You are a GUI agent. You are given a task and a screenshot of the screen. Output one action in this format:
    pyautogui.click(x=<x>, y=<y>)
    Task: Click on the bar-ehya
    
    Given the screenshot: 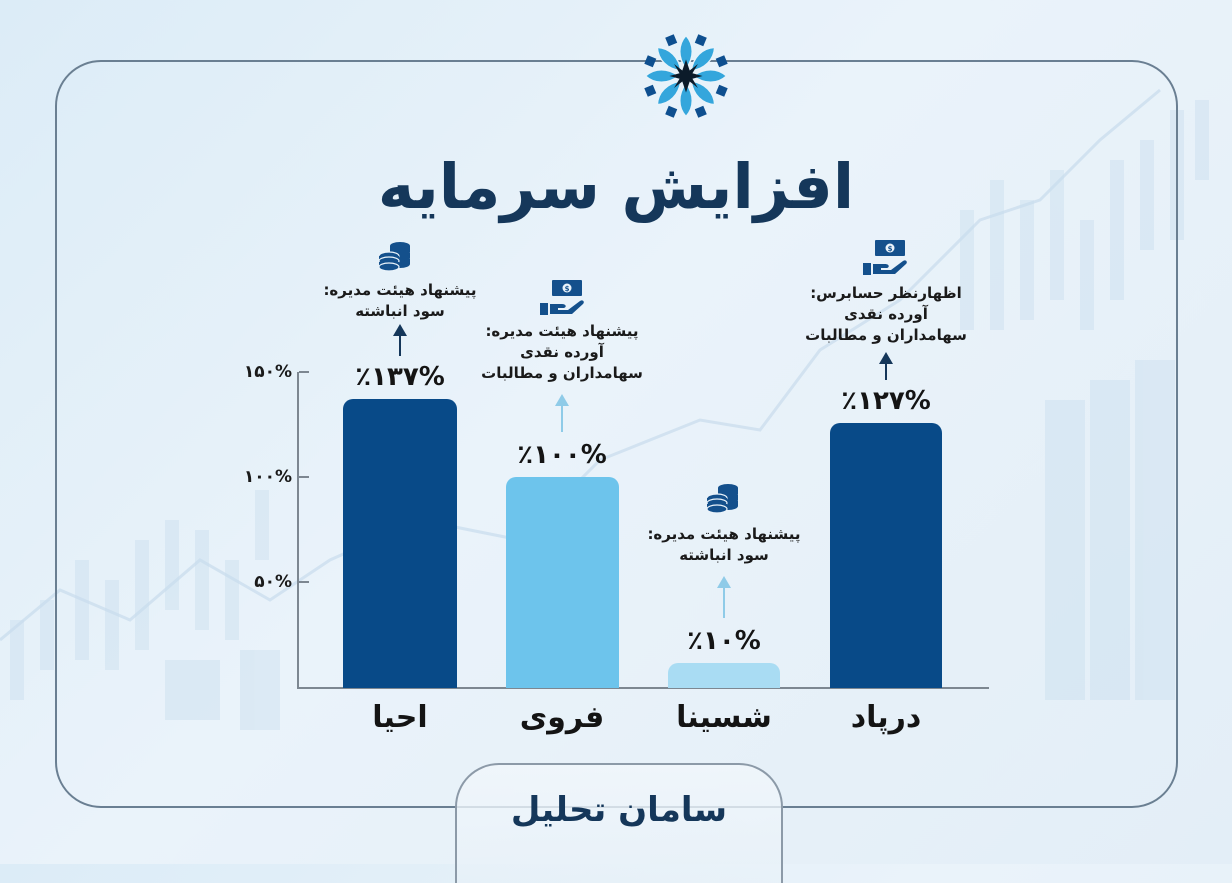 What is the action you would take?
    pyautogui.click(x=400, y=543)
    